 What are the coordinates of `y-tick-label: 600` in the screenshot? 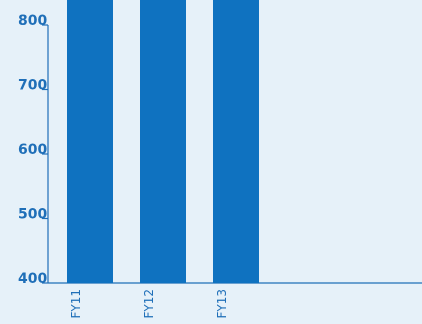 It's located at (32, 150).